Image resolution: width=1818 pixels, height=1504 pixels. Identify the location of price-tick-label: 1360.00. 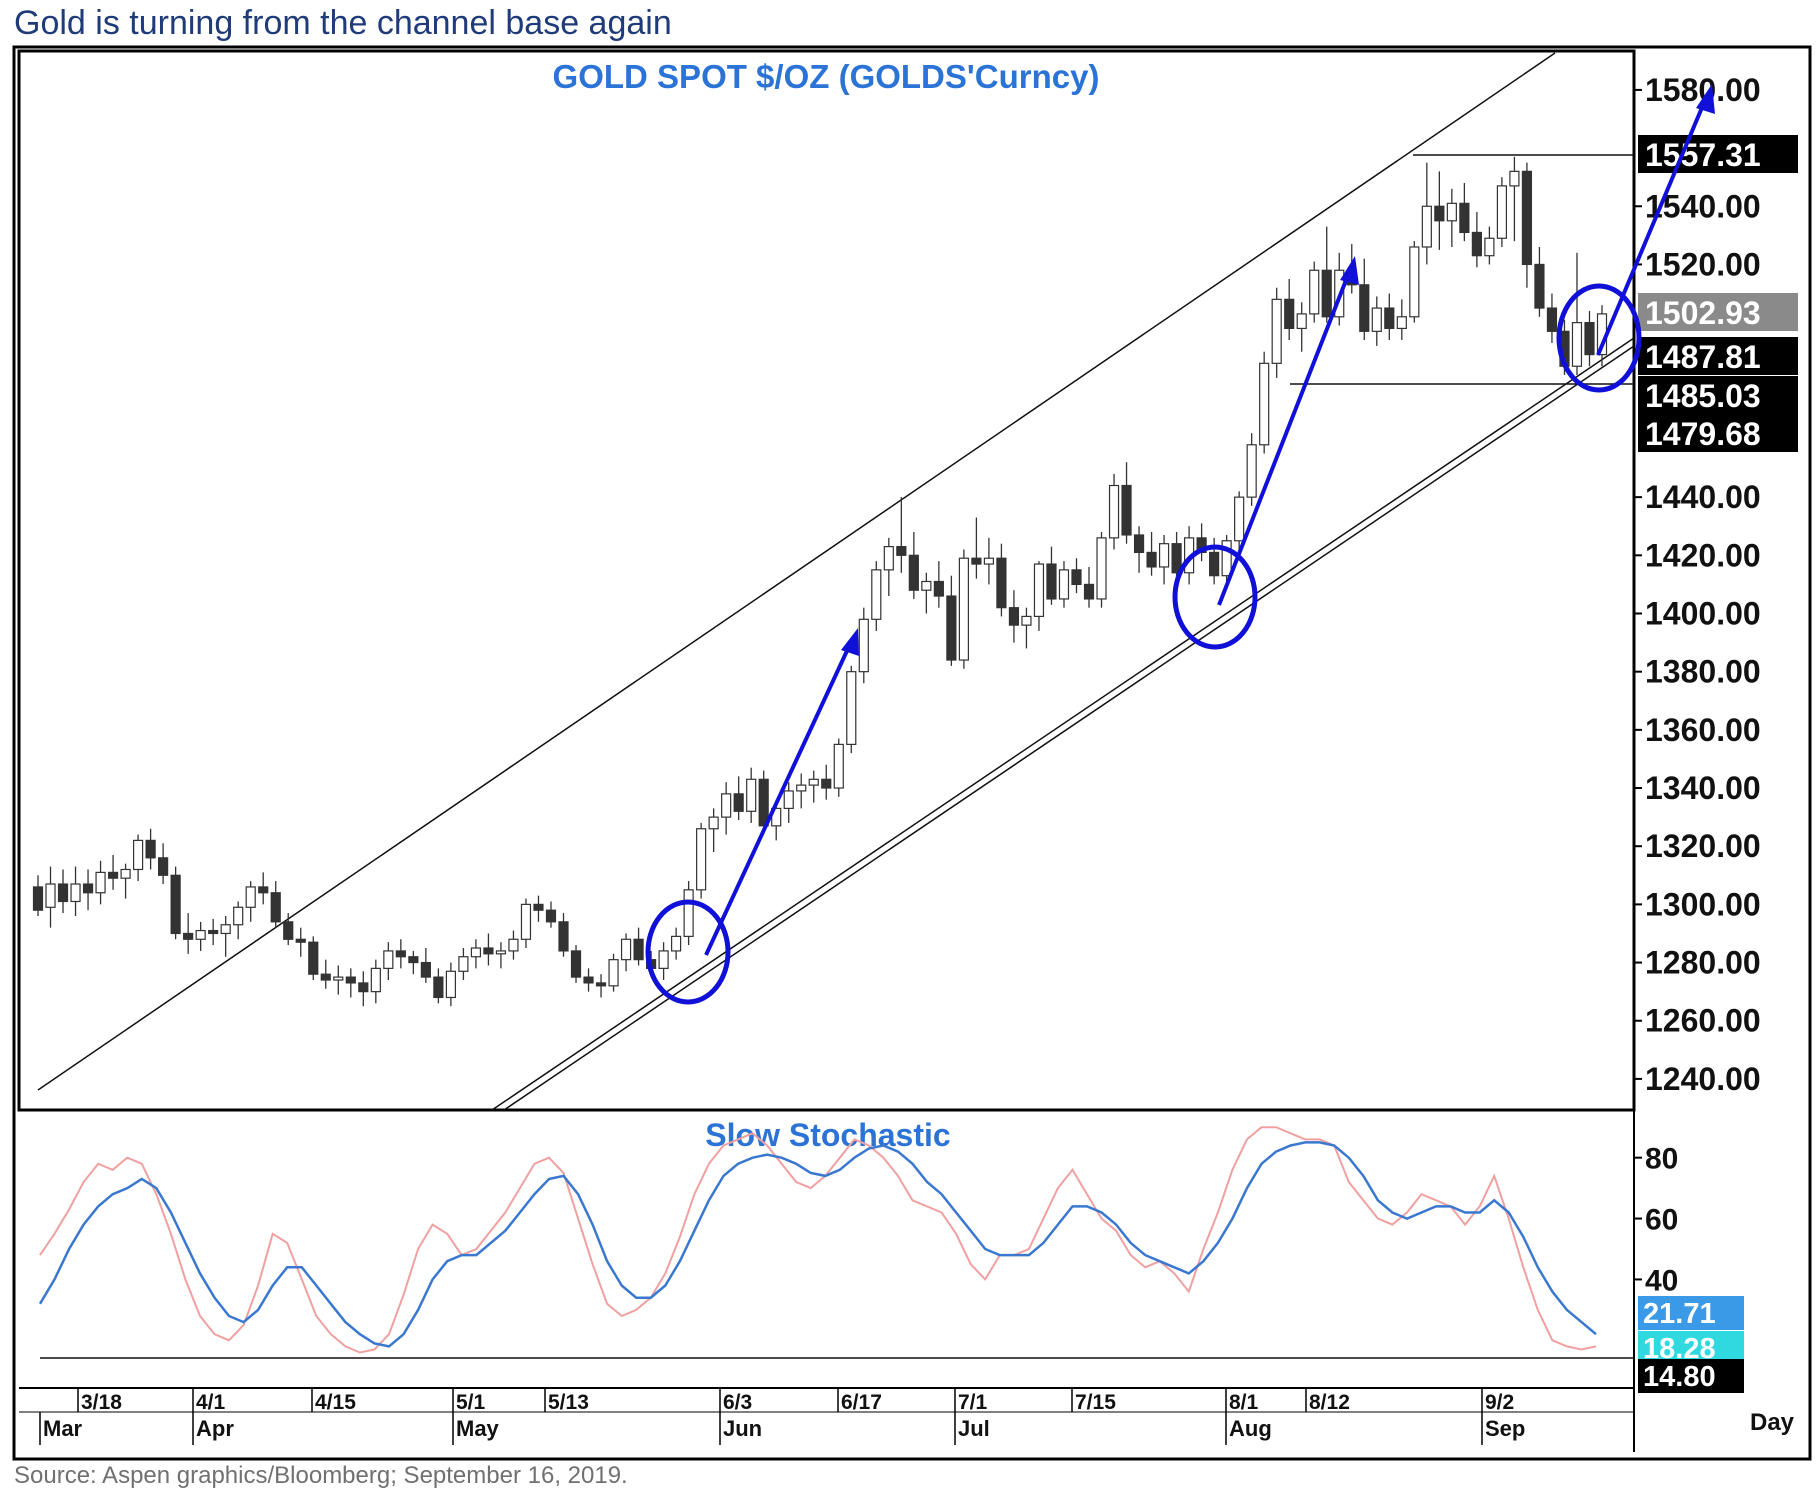
(1703, 730).